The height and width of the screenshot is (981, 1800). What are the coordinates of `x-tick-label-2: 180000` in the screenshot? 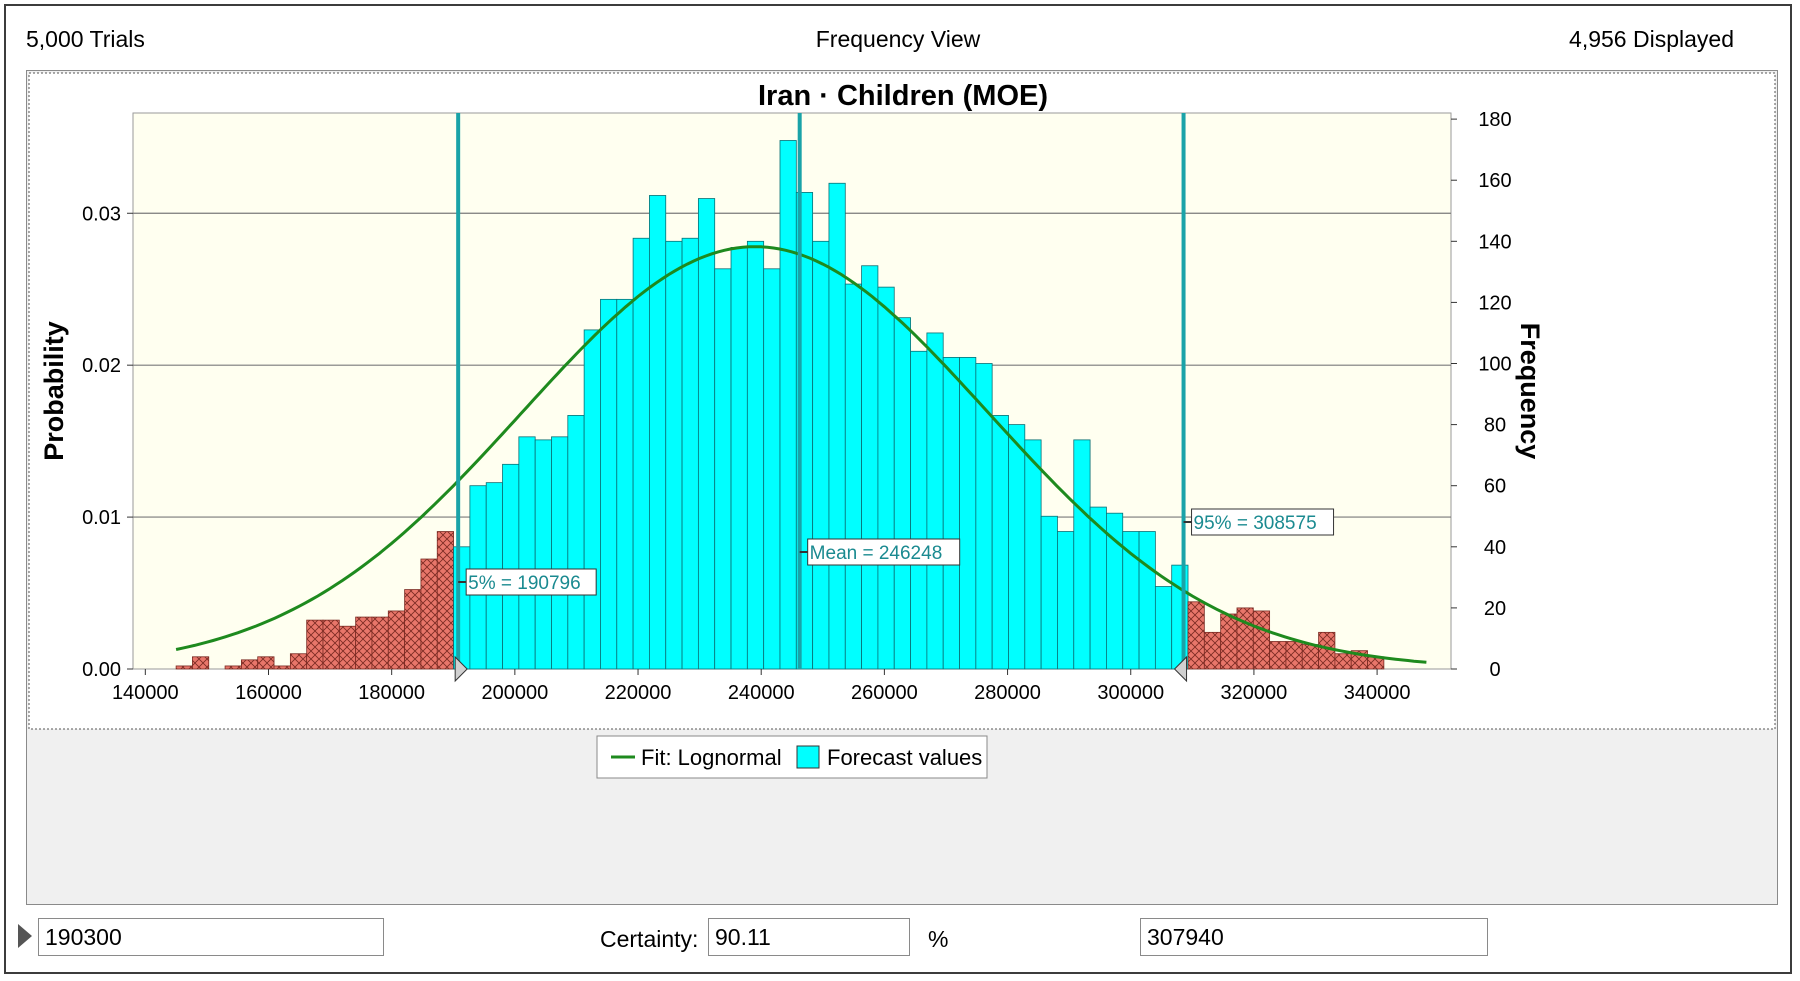 It's located at (391, 693).